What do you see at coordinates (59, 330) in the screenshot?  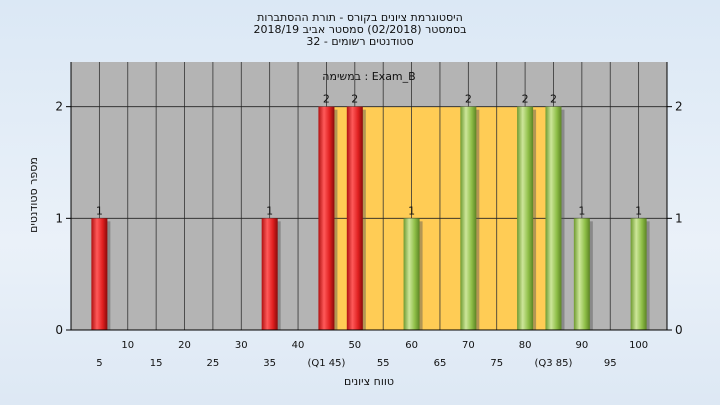 I see `y-tick-label-left: 0` at bounding box center [59, 330].